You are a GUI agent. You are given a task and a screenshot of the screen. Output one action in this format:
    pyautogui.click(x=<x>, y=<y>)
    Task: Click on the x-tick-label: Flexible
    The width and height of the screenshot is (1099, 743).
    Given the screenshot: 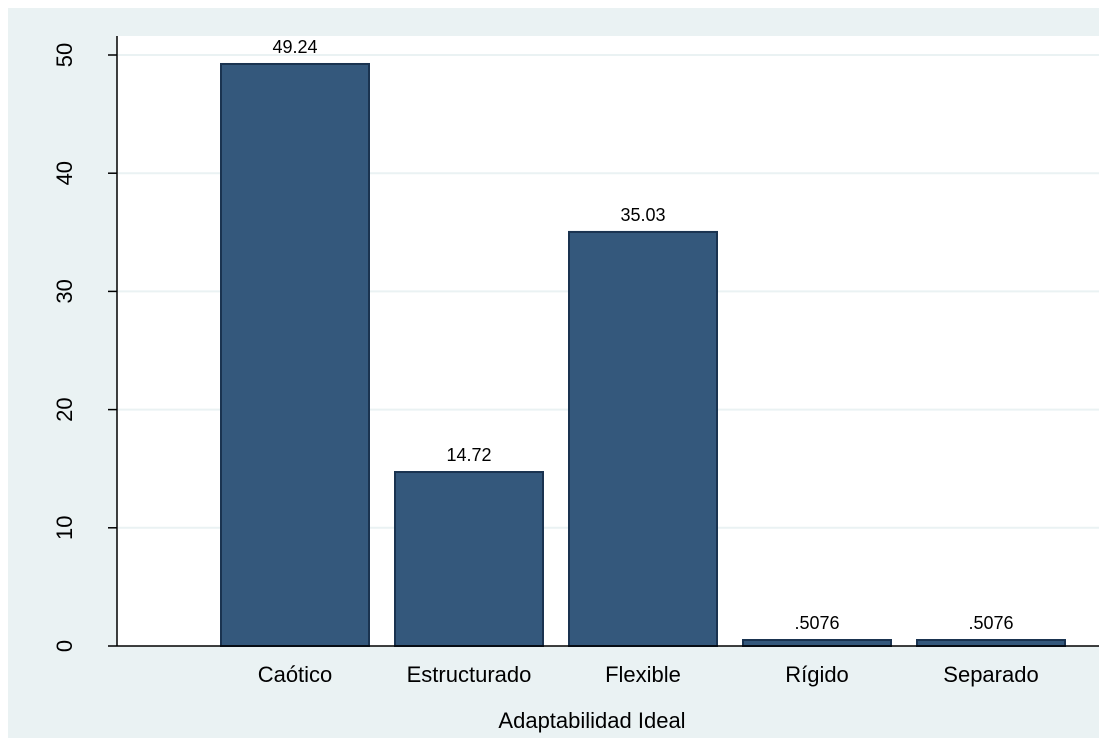 What is the action you would take?
    pyautogui.click(x=643, y=674)
    